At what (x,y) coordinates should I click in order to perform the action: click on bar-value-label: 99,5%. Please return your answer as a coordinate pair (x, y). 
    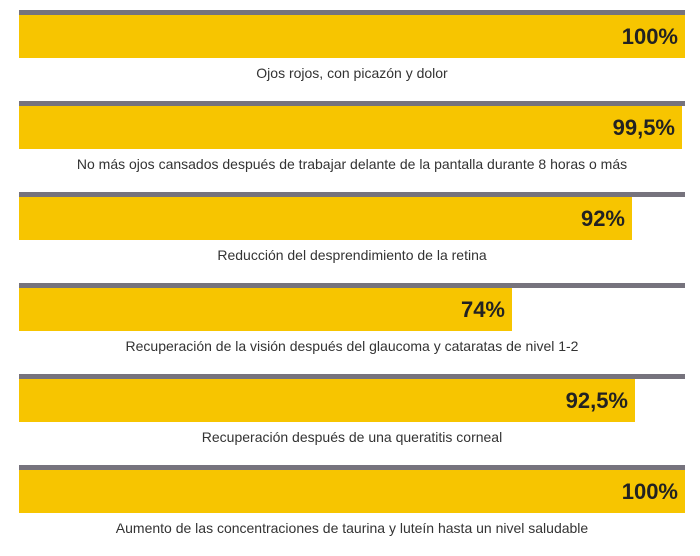
    Looking at the image, I should click on (643, 127).